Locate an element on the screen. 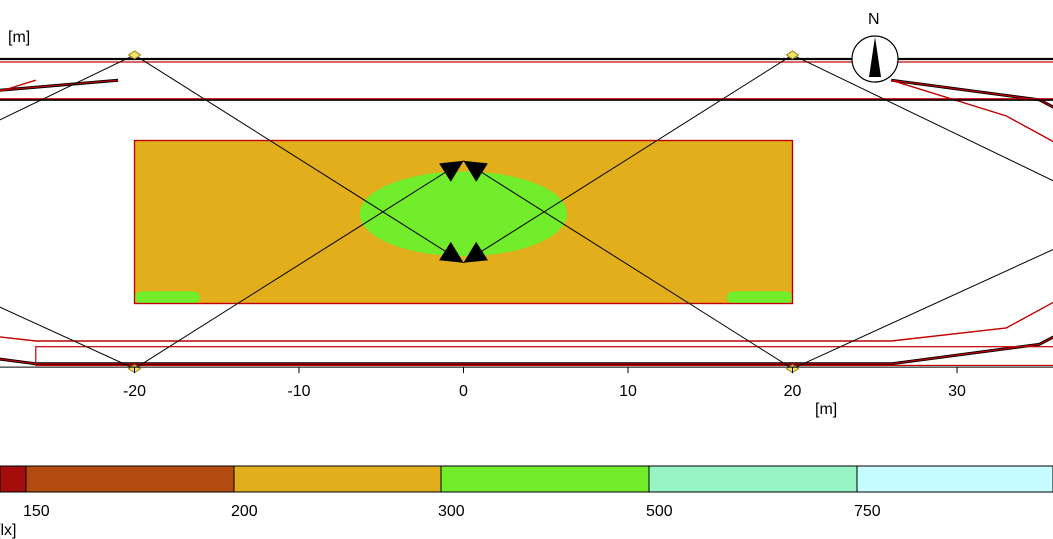  legend-tick-label: 150 is located at coordinates (36, 511).